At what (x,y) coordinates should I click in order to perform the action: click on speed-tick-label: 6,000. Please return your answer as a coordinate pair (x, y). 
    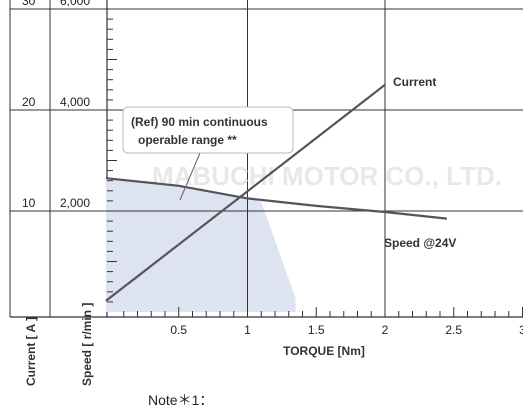
    Looking at the image, I should click on (75, 4).